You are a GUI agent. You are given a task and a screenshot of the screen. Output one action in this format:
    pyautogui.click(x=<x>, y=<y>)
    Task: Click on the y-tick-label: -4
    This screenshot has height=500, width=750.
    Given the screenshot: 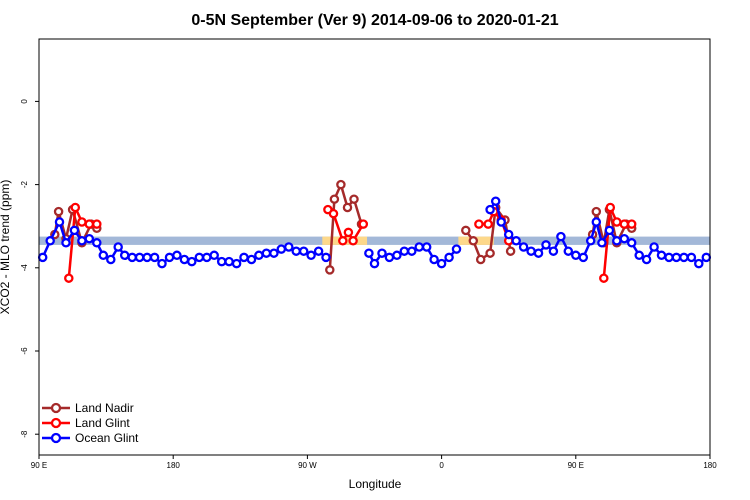 What is the action you would take?
    pyautogui.click(x=24, y=268)
    